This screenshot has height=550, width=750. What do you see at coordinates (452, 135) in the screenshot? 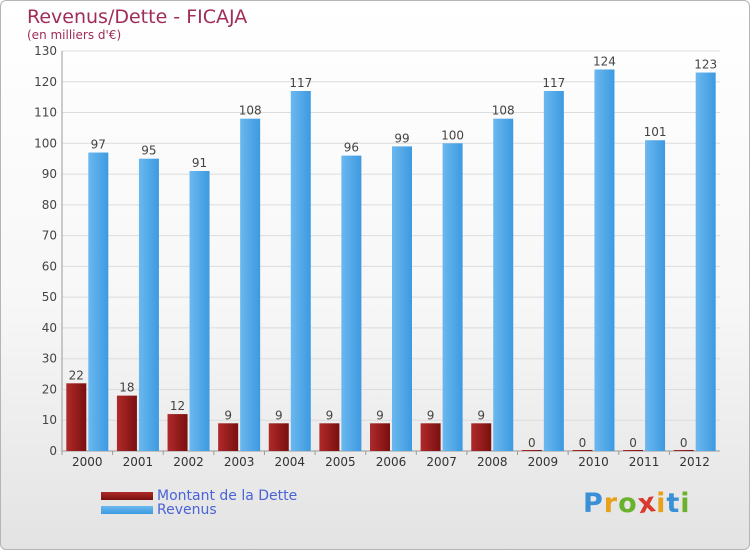
I see `data-label-revenus: 100` at bounding box center [452, 135].